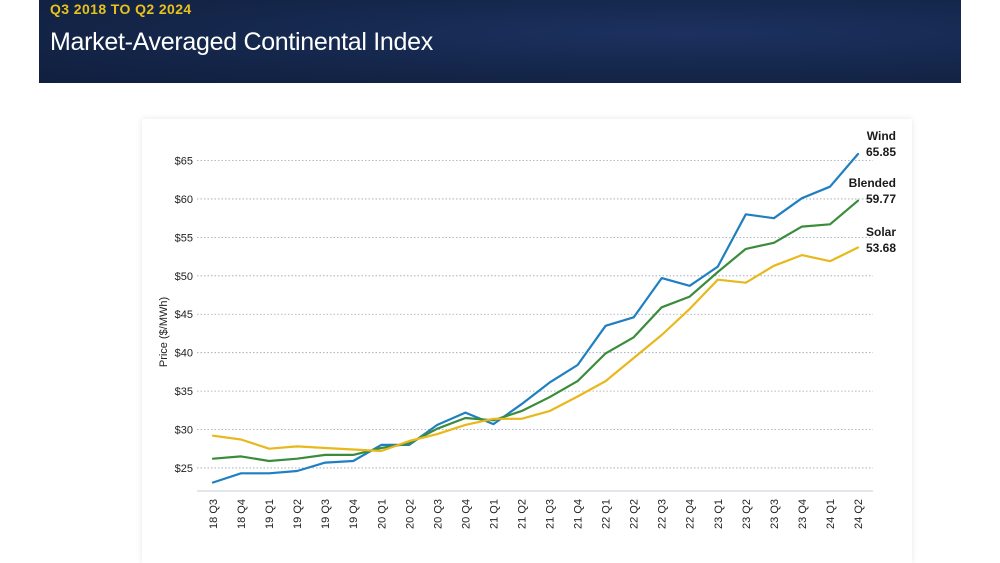 This screenshot has width=1000, height=563. What do you see at coordinates (881, 248) in the screenshot?
I see `end-label-value-solar: 53.68` at bounding box center [881, 248].